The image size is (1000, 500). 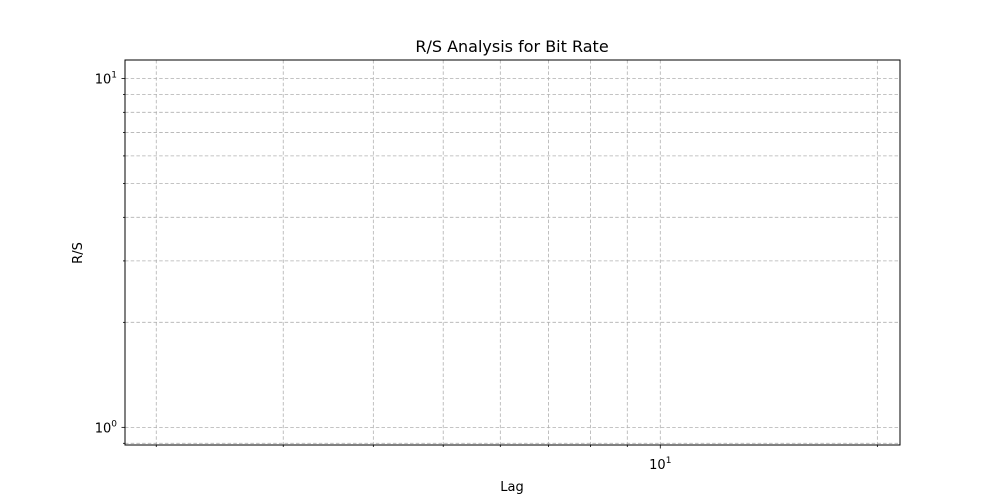 What do you see at coordinates (511, 487) in the screenshot?
I see `x-axis-label: Lag` at bounding box center [511, 487].